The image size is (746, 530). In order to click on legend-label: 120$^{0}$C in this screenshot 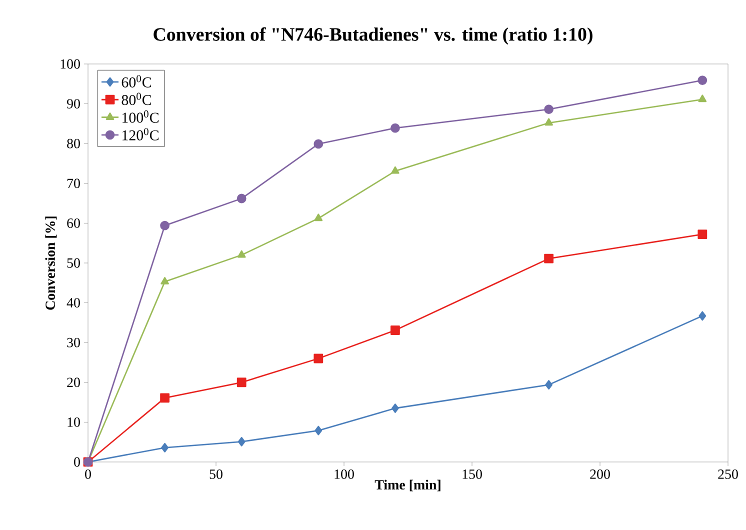, I will do `click(140, 134)`.